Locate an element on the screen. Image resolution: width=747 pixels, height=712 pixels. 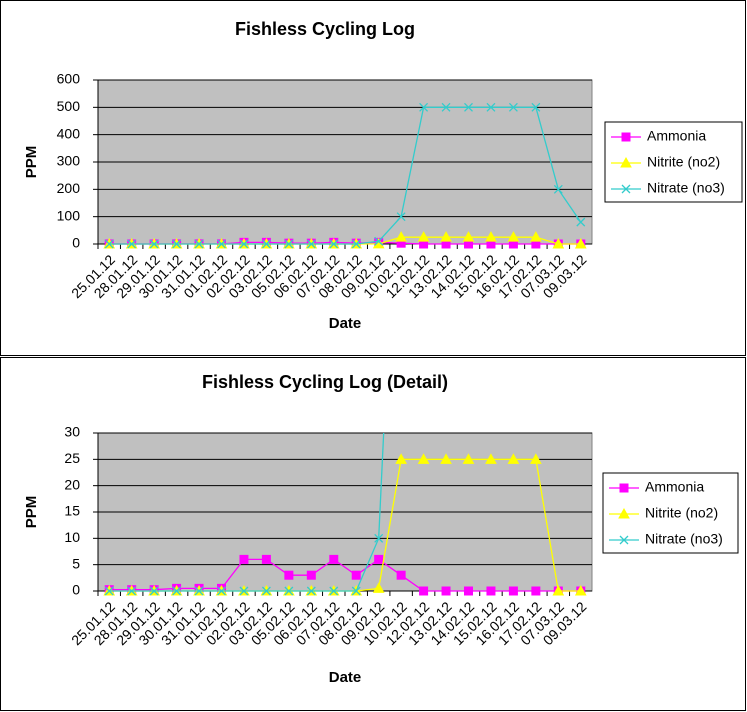
legend-label: Nitrate (no3) is located at coordinates (686, 188).